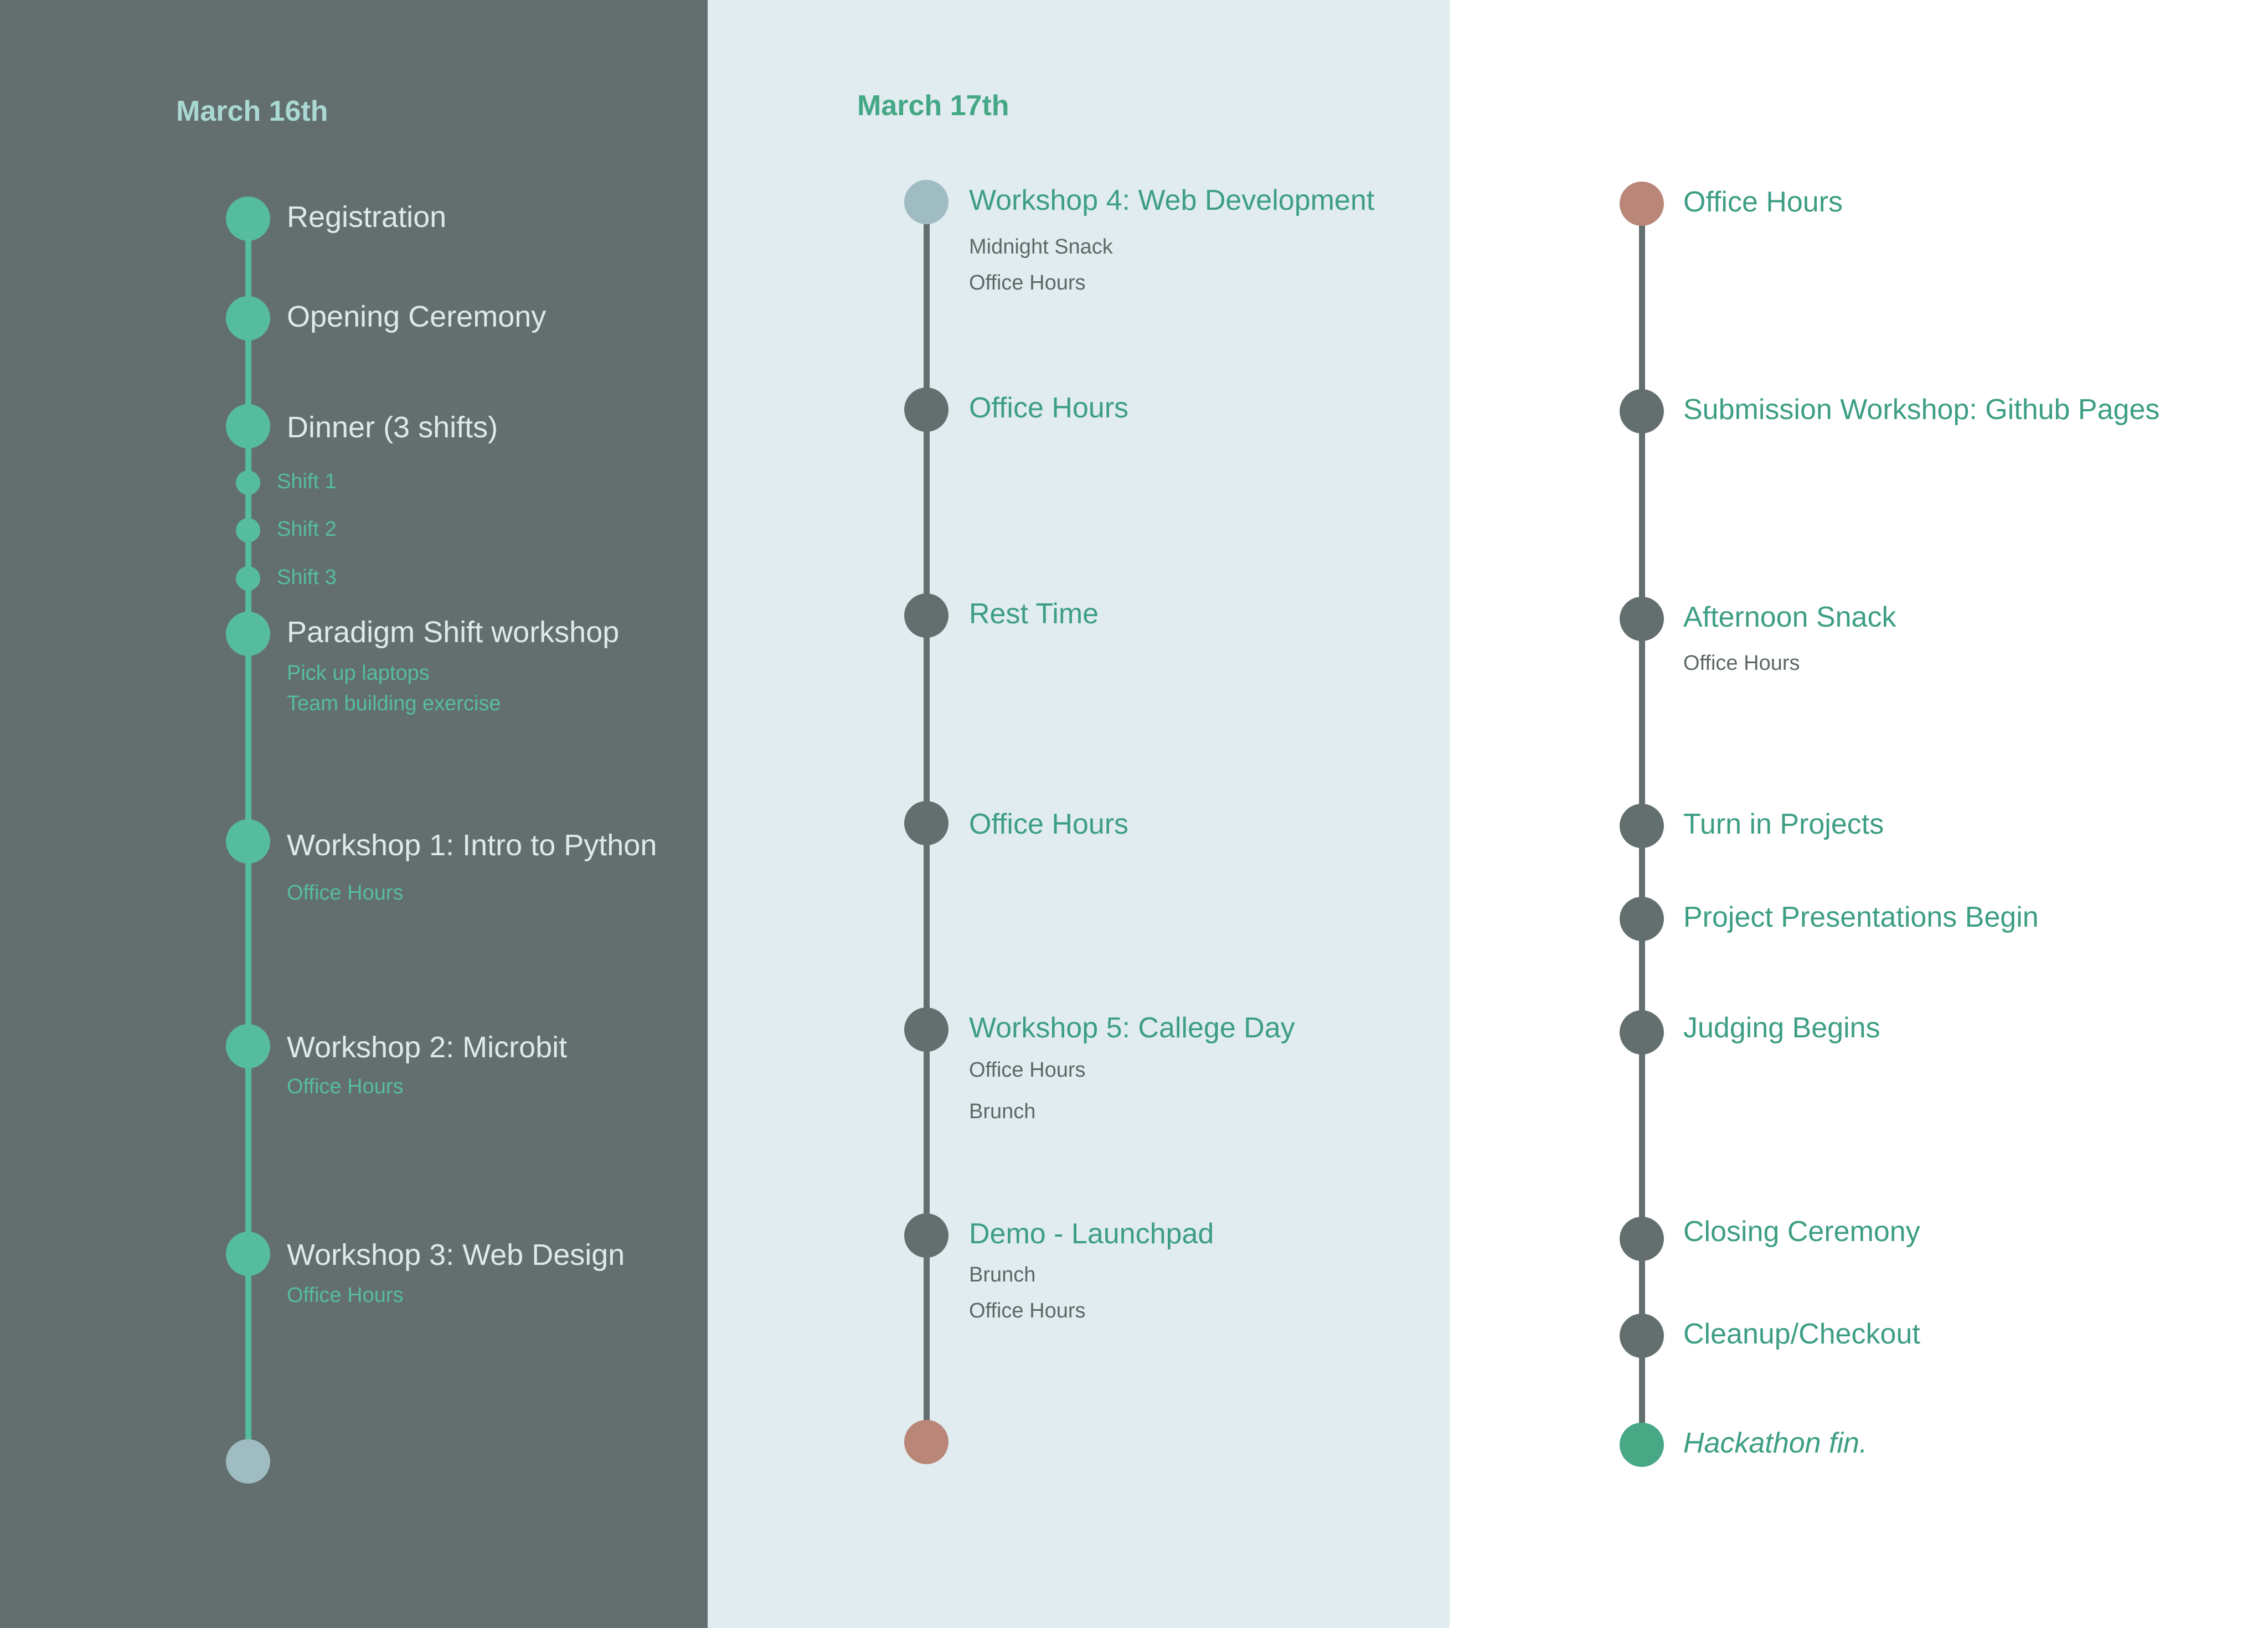 The width and height of the screenshot is (2268, 1628). What do you see at coordinates (933, 106) in the screenshot?
I see `day-heading: March 17th` at bounding box center [933, 106].